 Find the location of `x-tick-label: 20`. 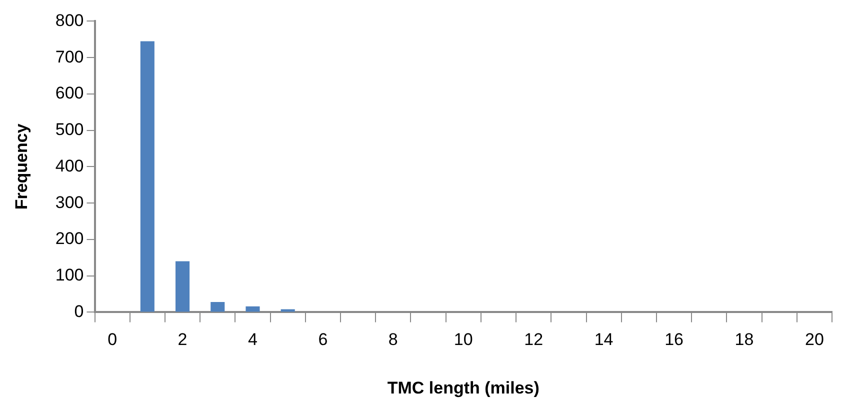

x-tick-label: 20 is located at coordinates (814, 340).